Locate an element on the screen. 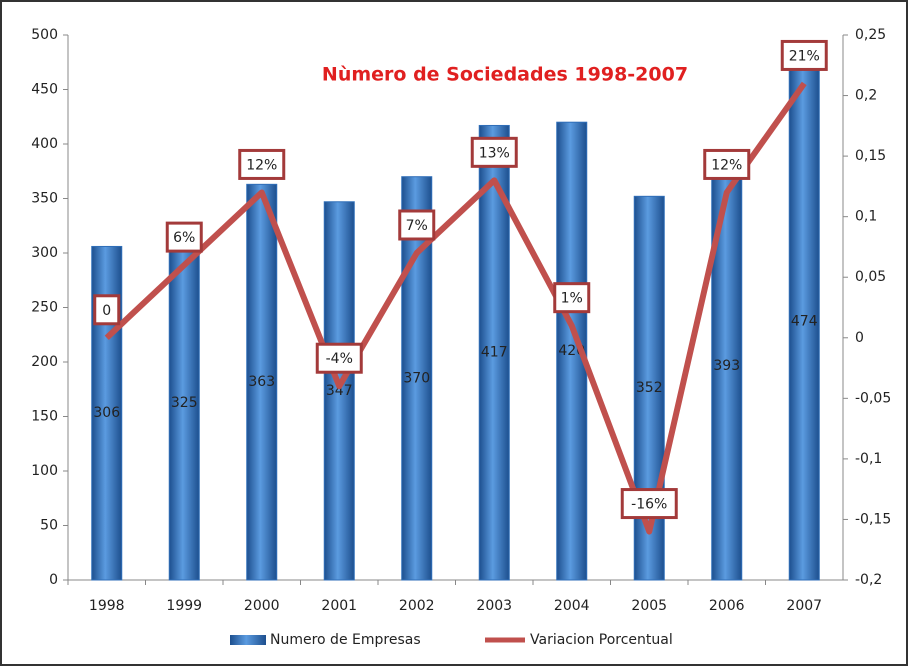 The image size is (909, 667). line-value-label: 1% is located at coordinates (572, 299).